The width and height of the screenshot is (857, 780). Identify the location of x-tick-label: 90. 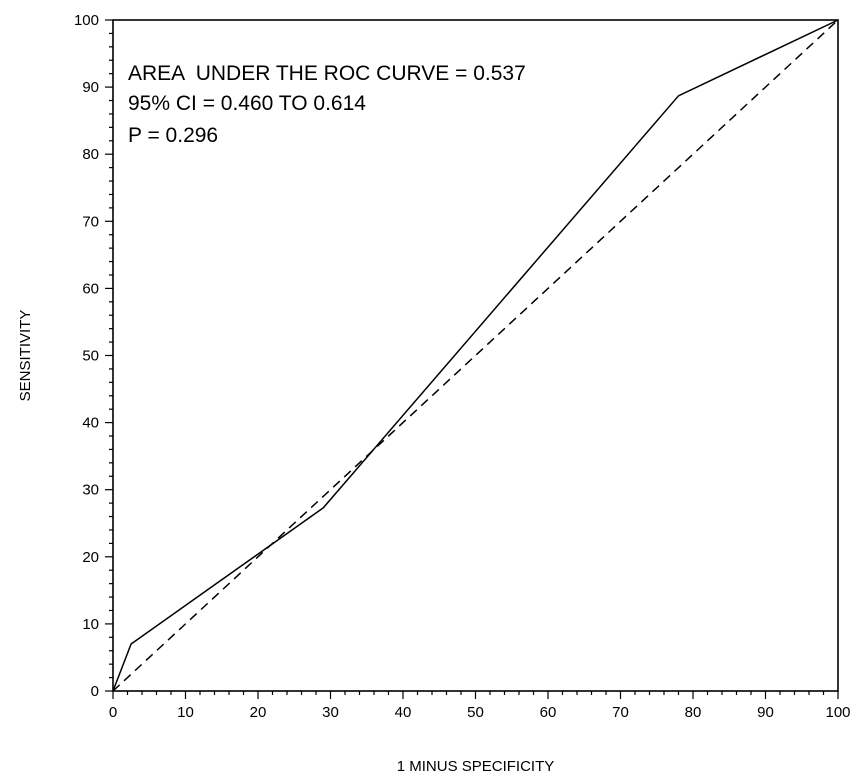
(765, 712).